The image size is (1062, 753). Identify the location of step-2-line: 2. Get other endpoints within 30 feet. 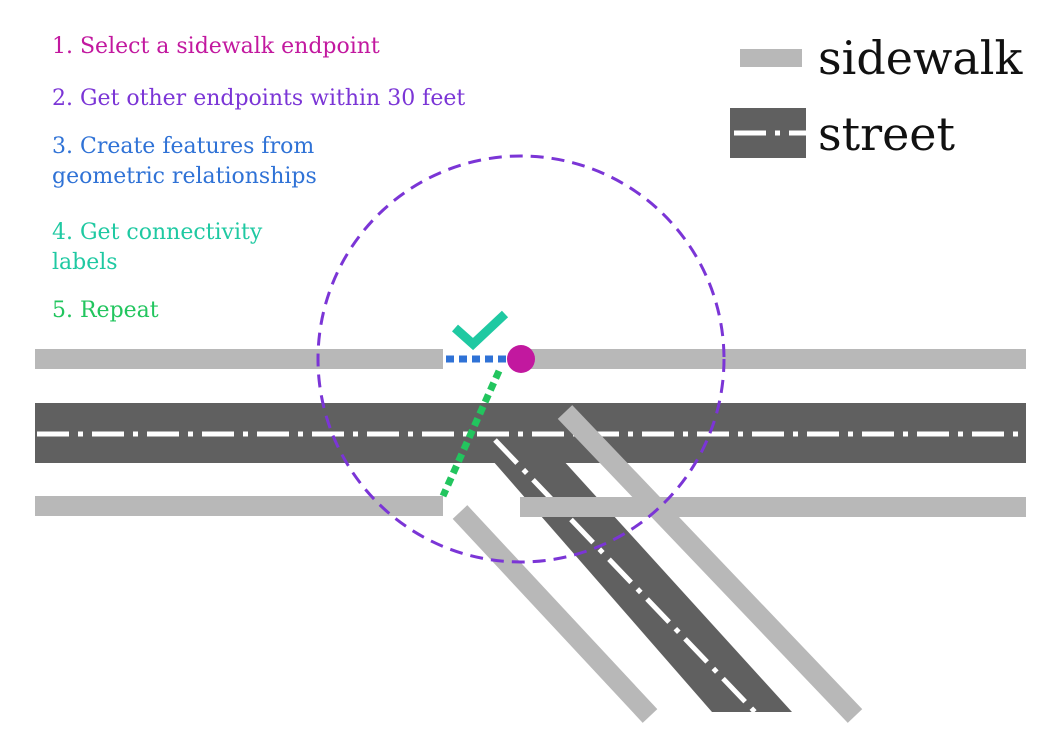
(259, 98).